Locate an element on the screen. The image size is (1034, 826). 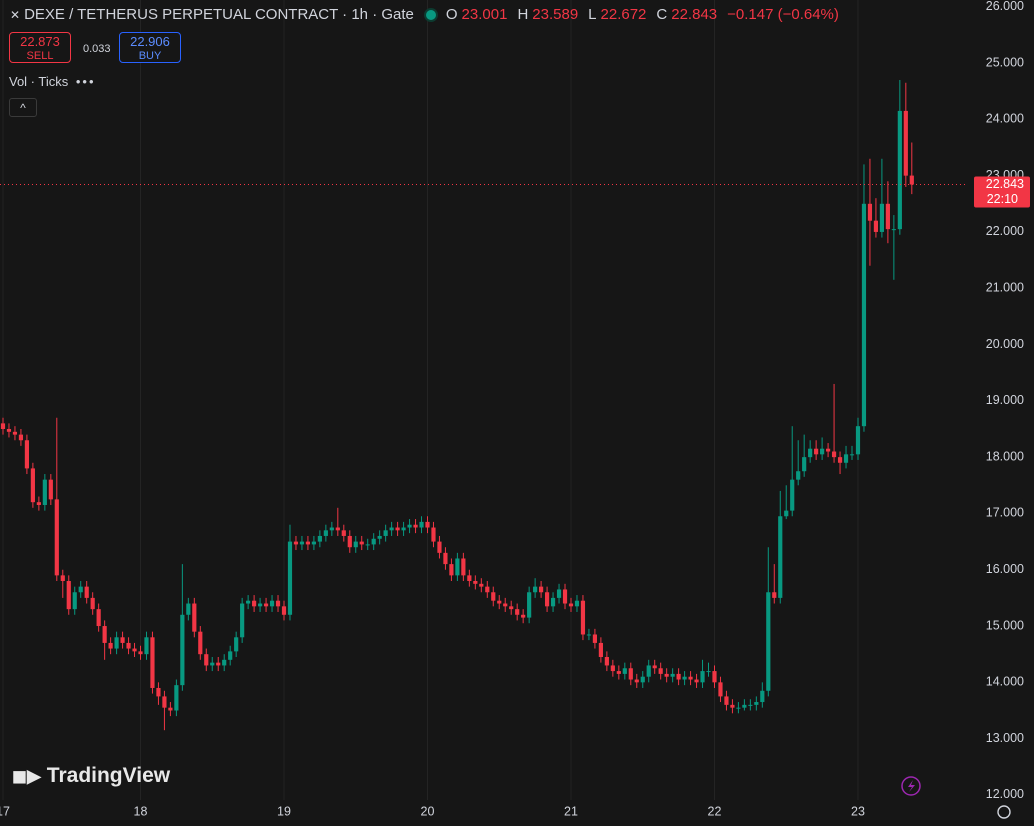
indicator-legend: Vol · Ticks ••• is located at coordinates (52, 81).